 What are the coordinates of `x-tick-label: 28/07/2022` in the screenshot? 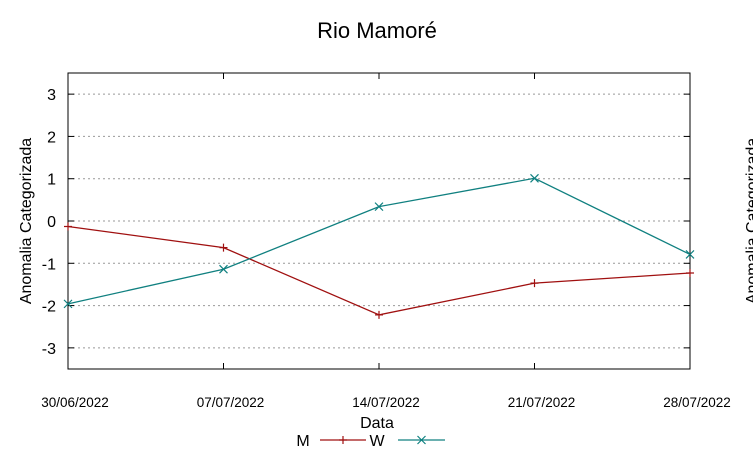 It's located at (697, 402).